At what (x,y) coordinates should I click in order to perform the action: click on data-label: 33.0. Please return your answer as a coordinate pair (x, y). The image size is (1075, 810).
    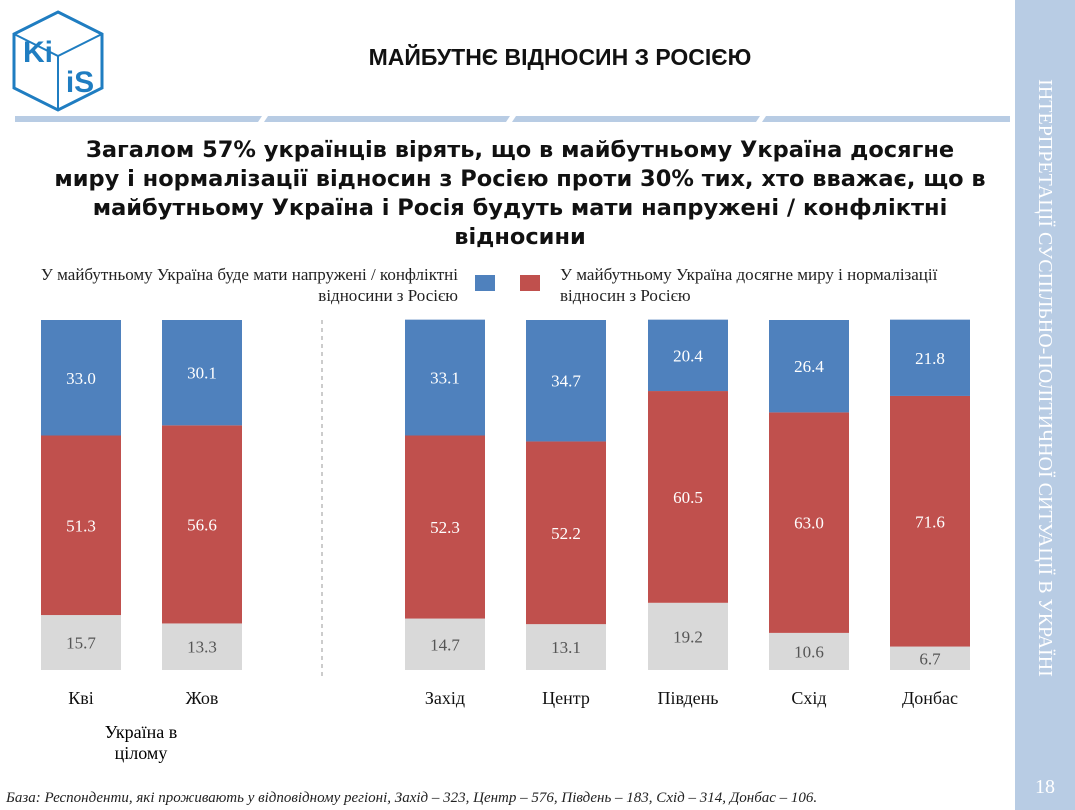
    Looking at the image, I should click on (81, 378).